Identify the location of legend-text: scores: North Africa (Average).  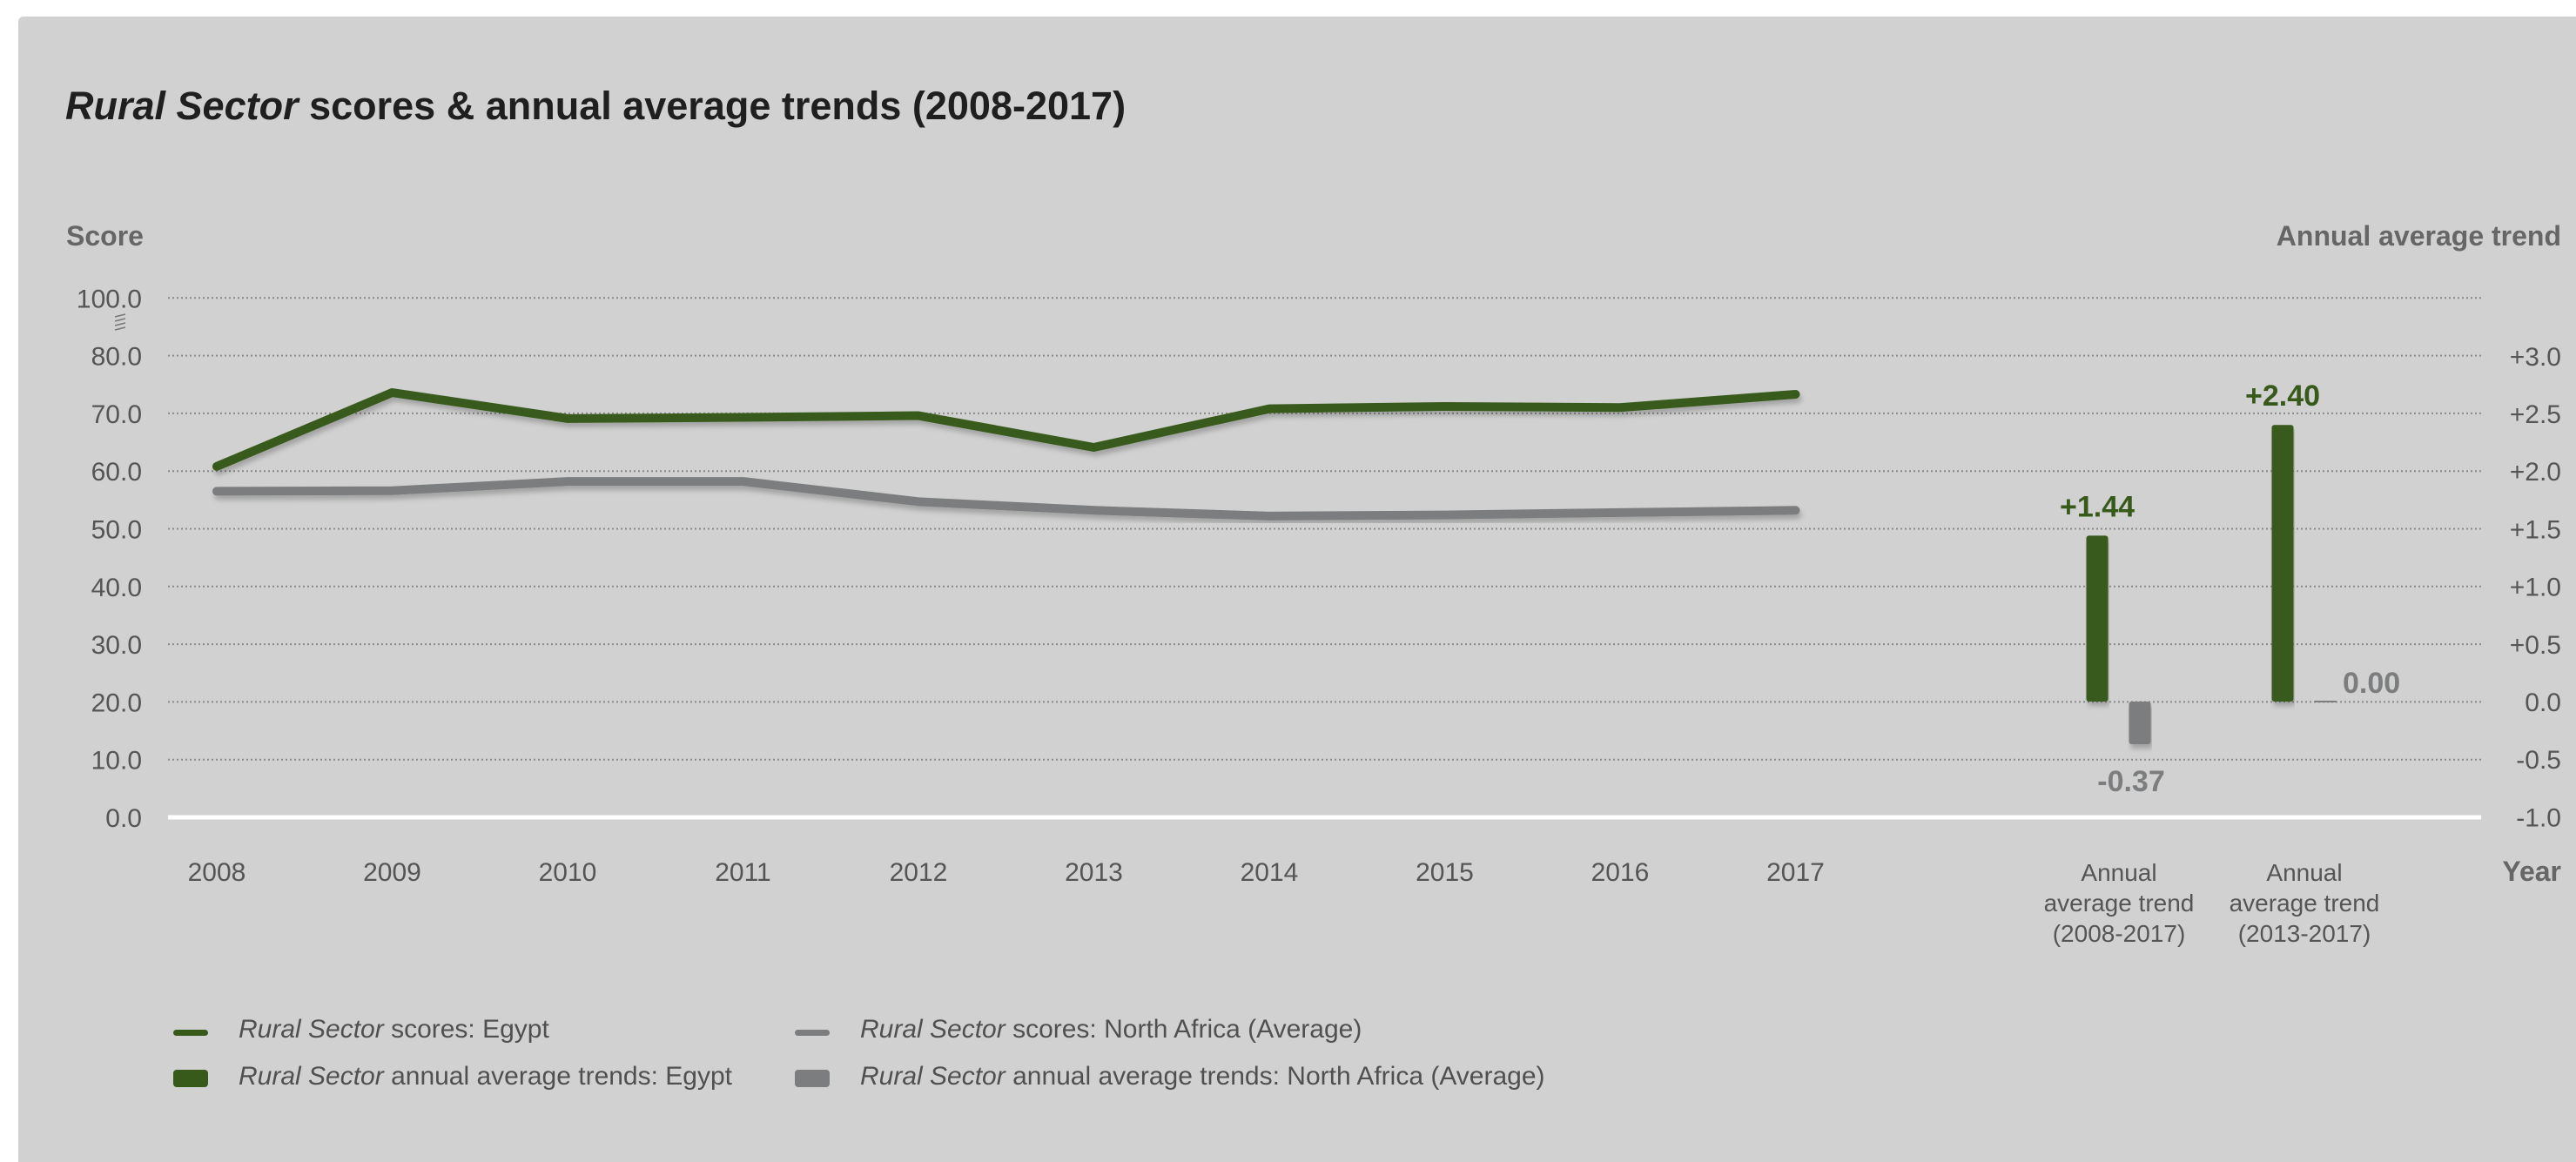
(1183, 1029).